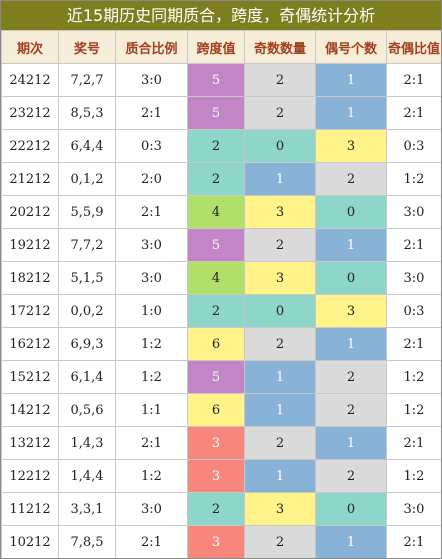  Describe the element at coordinates (30, 410) in the screenshot. I see `period-cell: 14212` at that location.